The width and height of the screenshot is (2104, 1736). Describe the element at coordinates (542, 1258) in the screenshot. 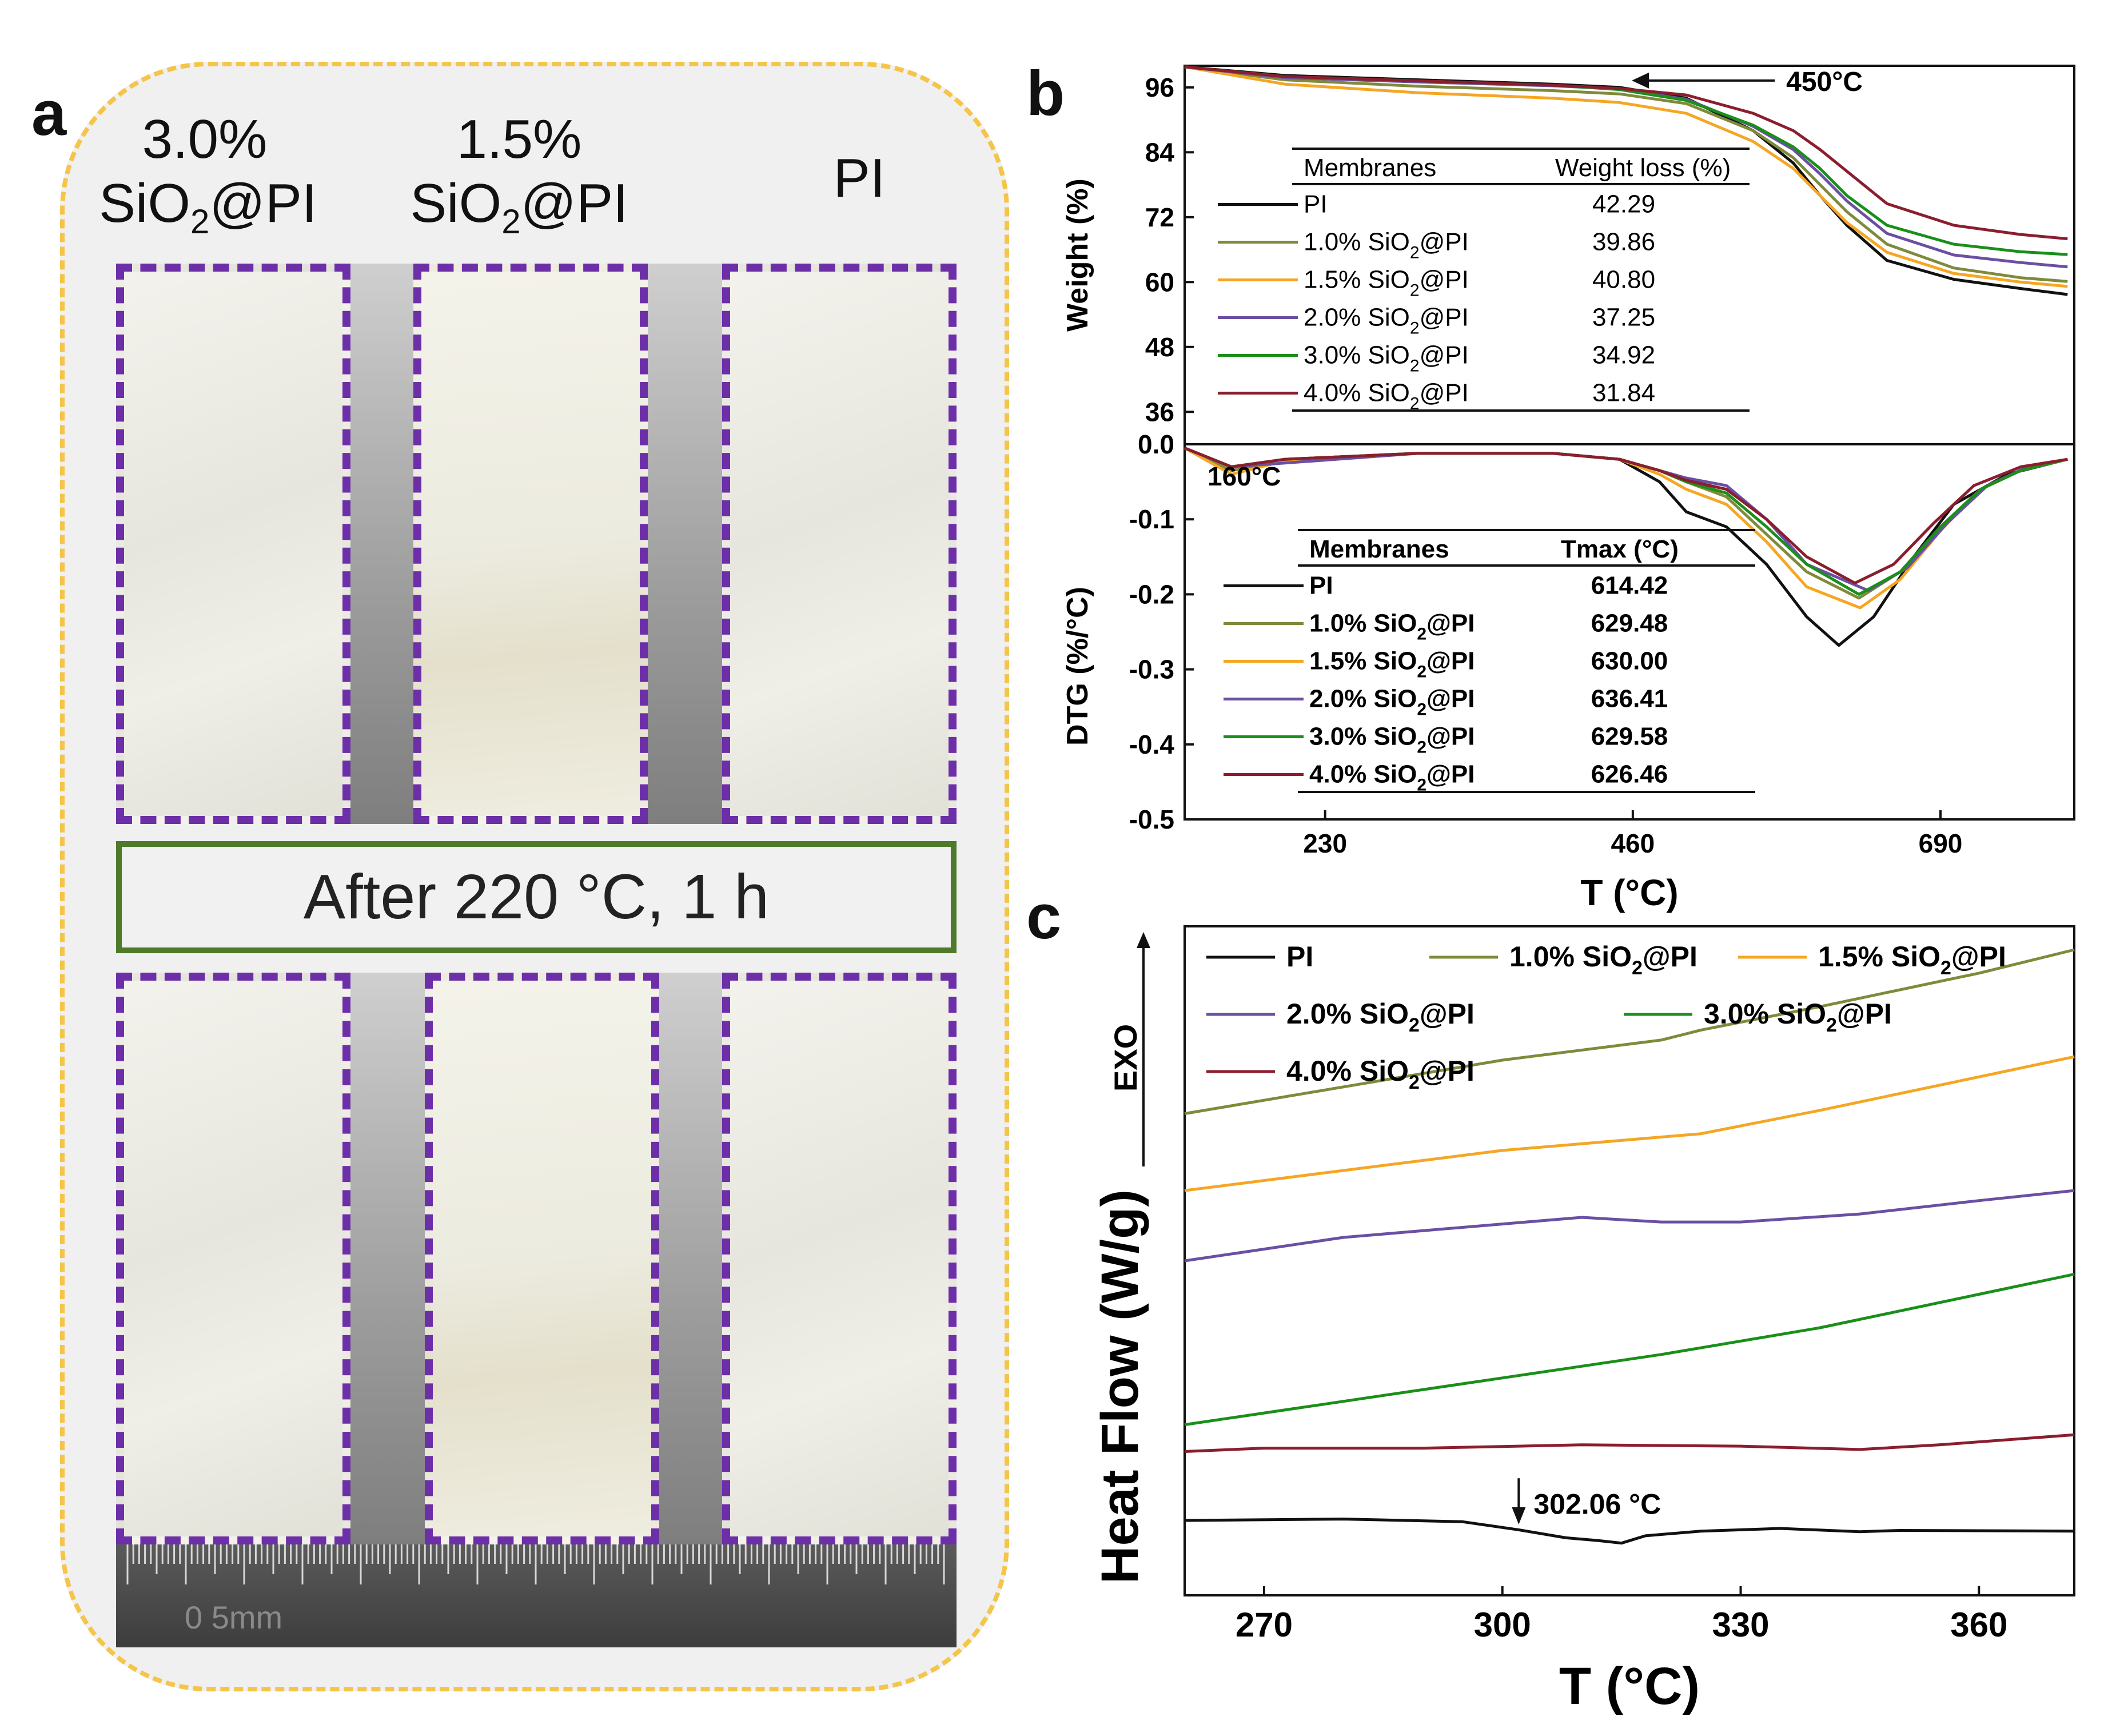

I see `membrane-1-5-after` at that location.